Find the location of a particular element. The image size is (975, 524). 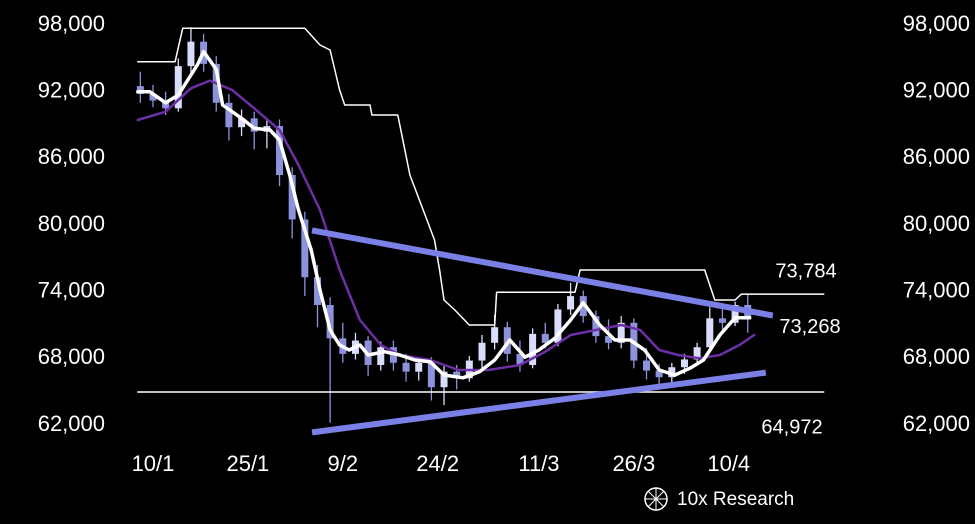

y2-tick-label: 68,000 is located at coordinates (936, 356).